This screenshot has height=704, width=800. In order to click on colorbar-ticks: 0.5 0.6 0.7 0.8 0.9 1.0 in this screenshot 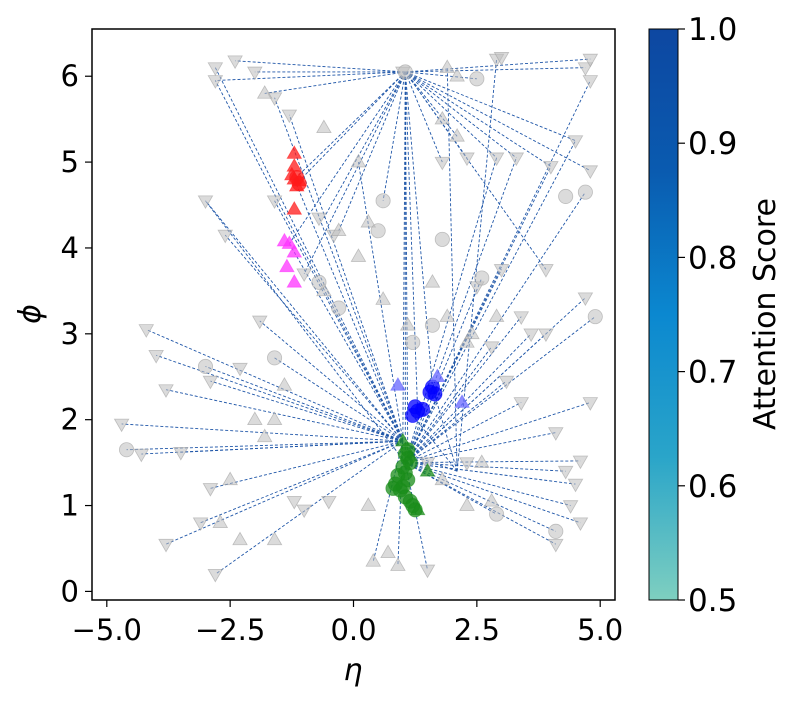, I will do `click(707, 315)`.